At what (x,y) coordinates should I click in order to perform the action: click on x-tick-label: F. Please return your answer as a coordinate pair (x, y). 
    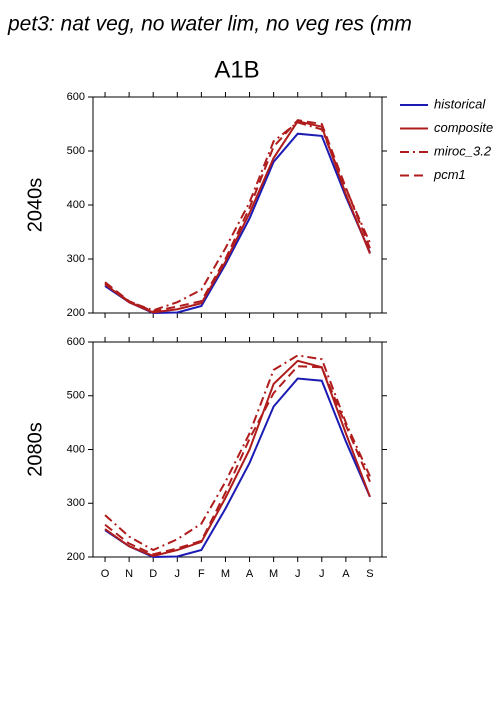
    Looking at the image, I should click on (201, 574).